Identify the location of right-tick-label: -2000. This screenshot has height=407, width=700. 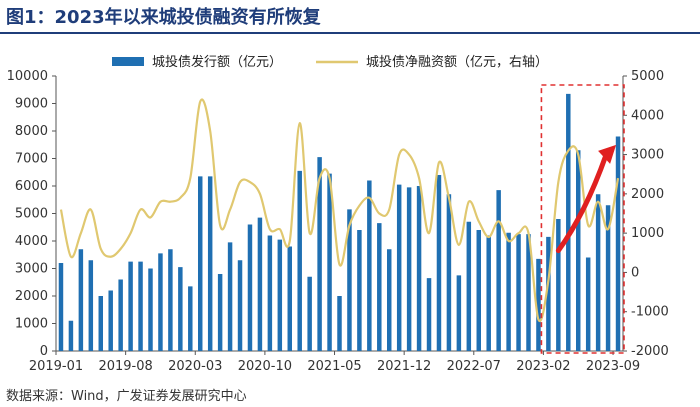
(650, 351).